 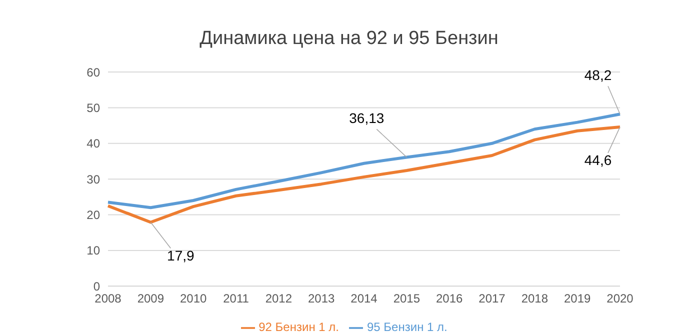 I want to click on y-tick-label: 20, so click(x=93, y=215).